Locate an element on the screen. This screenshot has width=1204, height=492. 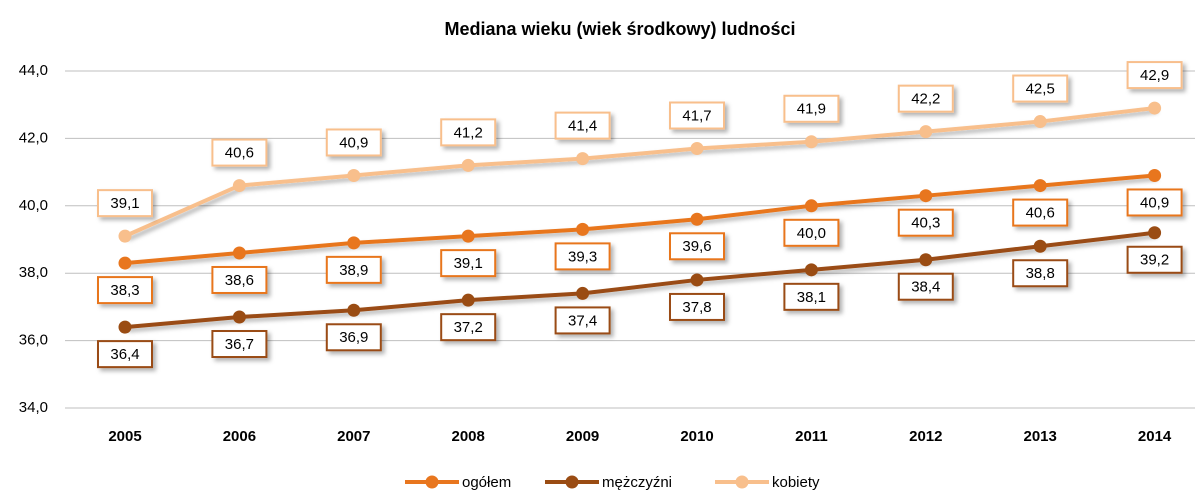
label-text: 40,9 is located at coordinates (353, 142).